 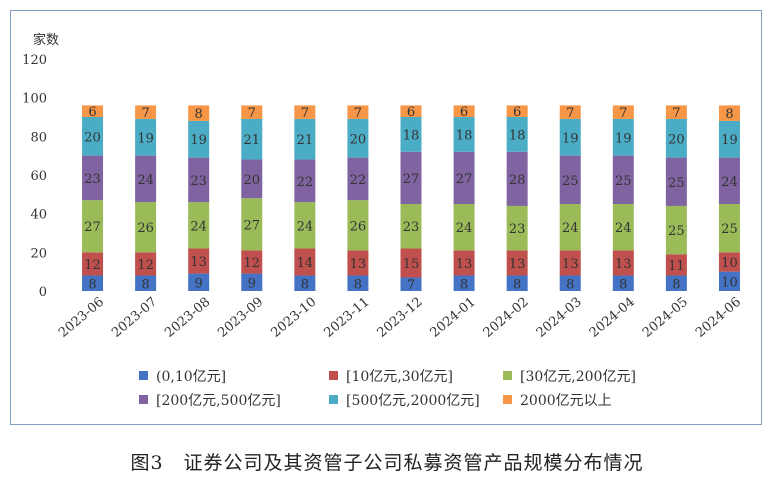 I want to click on x-tick-label: 2023-07, so click(x=134, y=318).